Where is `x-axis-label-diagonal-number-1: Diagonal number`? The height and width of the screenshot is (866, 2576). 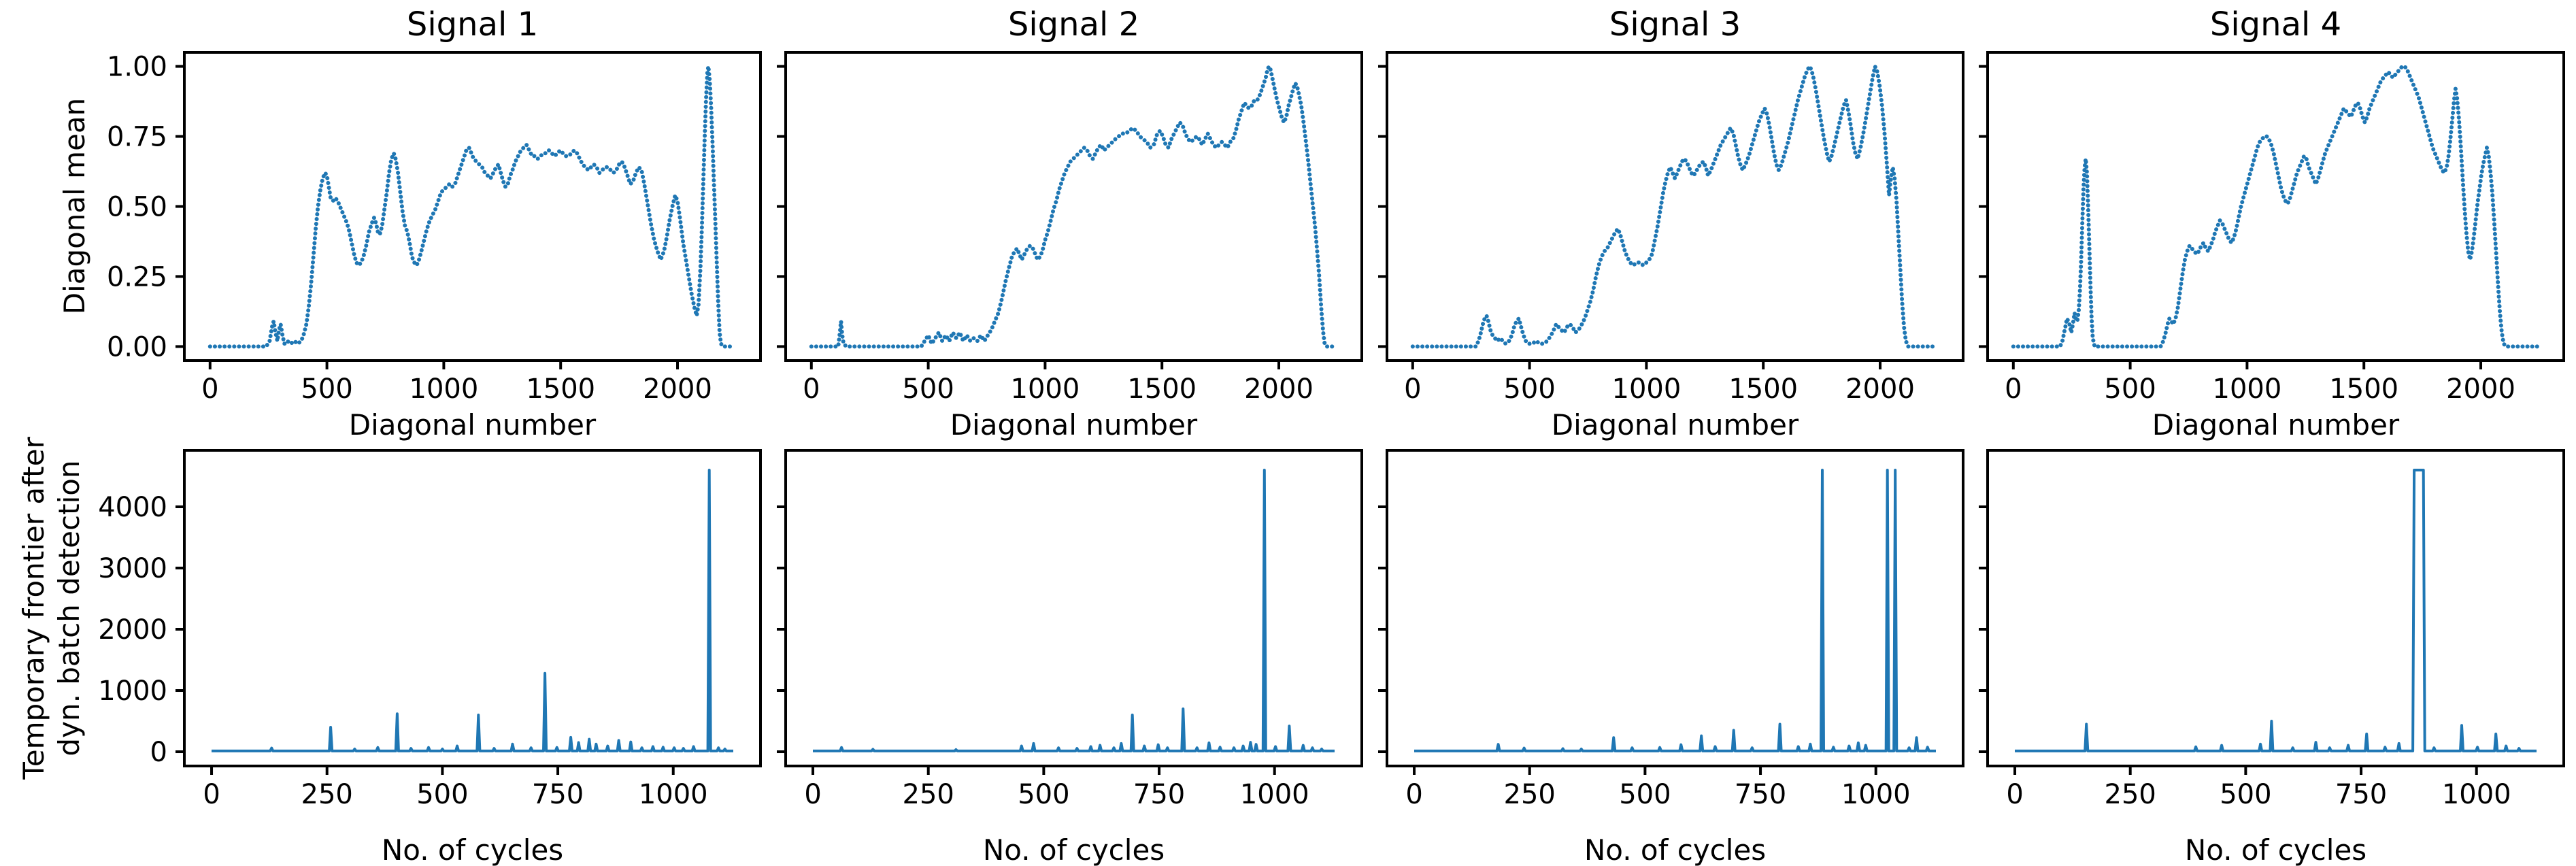 x-axis-label-diagonal-number-1: Diagonal number is located at coordinates (472, 425).